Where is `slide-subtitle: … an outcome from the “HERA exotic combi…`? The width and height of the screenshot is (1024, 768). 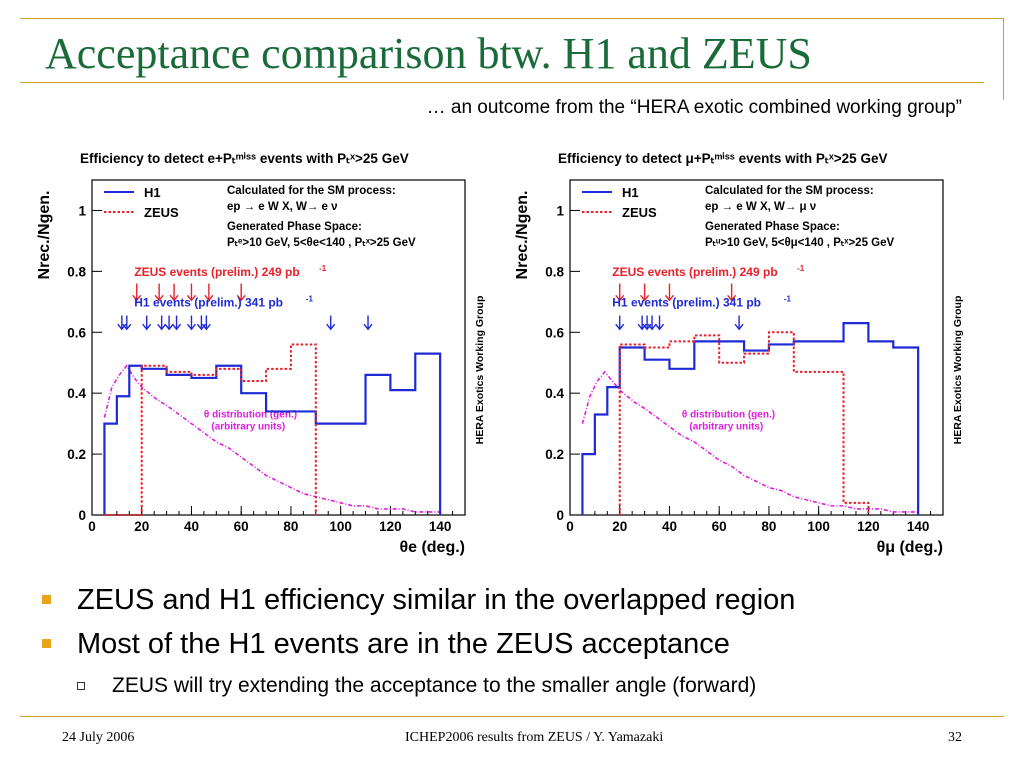 slide-subtitle: … an outcome from the “HERA exotic combi… is located at coordinates (694, 107).